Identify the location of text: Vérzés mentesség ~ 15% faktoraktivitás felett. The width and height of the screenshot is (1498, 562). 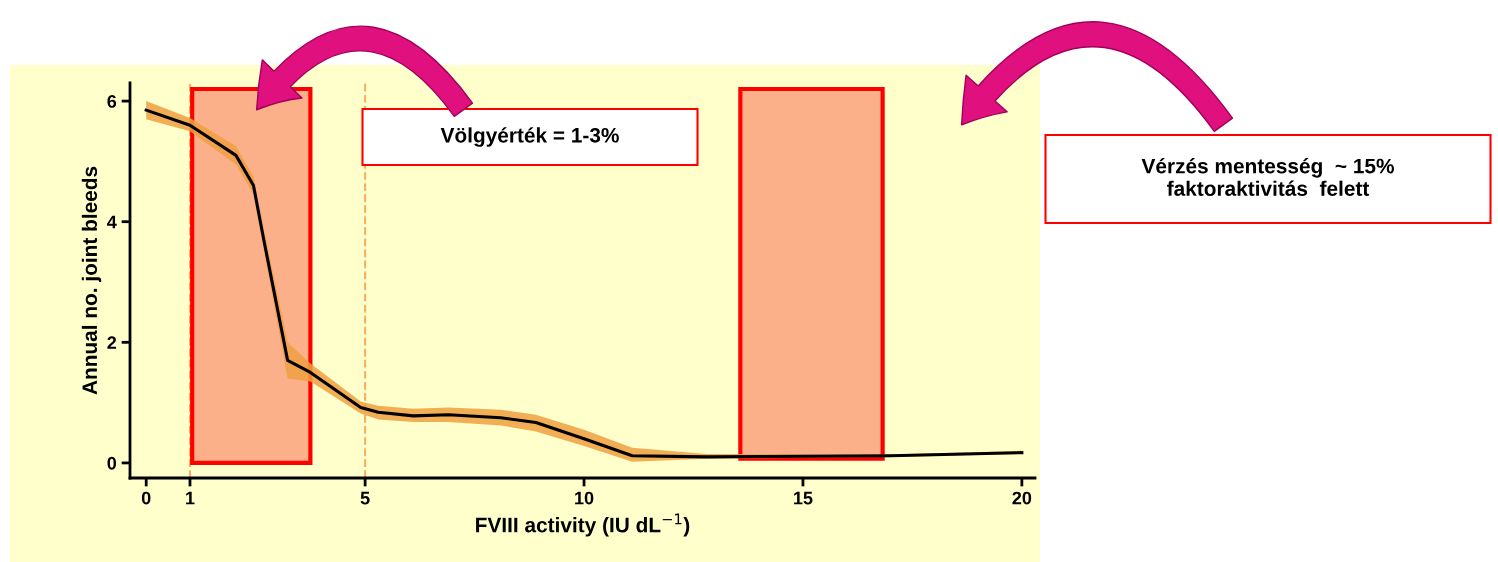
(1267, 176).